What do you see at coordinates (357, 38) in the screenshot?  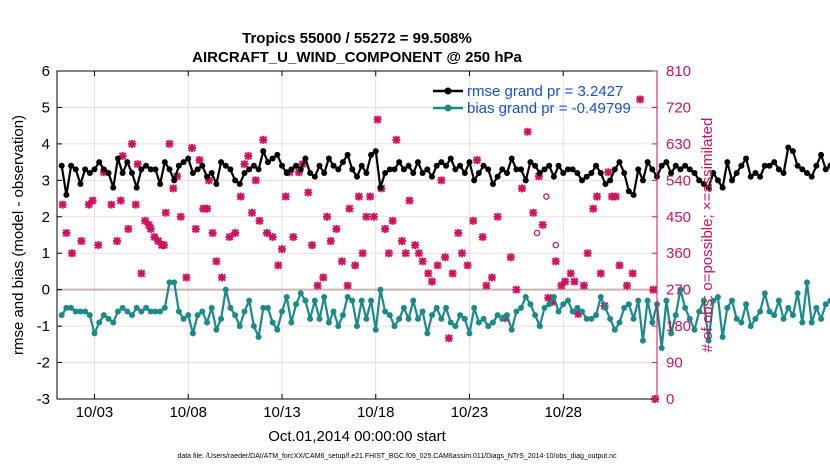 I see `chart-title: Tropics 55000 / 55272 = 99.508%` at bounding box center [357, 38].